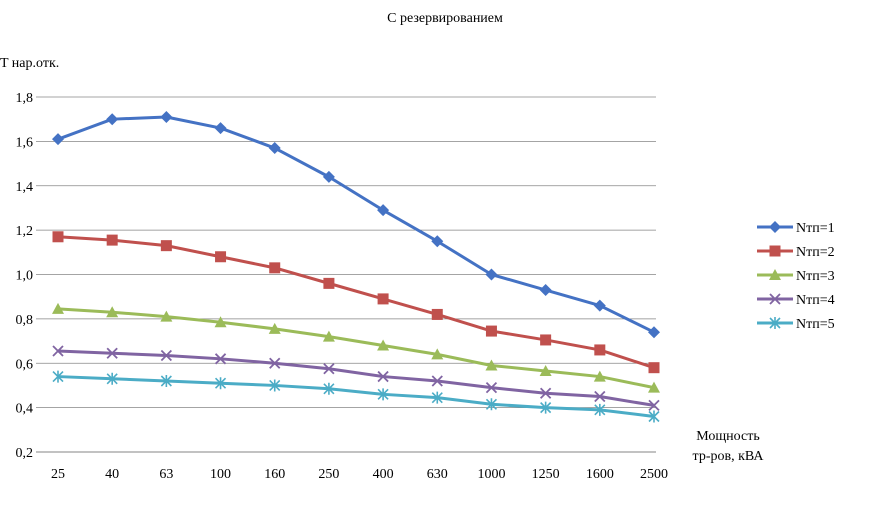 Image resolution: width=880 pixels, height=522 pixels. What do you see at coordinates (815, 276) in the screenshot?
I see `legend-label: Nтп=3` at bounding box center [815, 276].